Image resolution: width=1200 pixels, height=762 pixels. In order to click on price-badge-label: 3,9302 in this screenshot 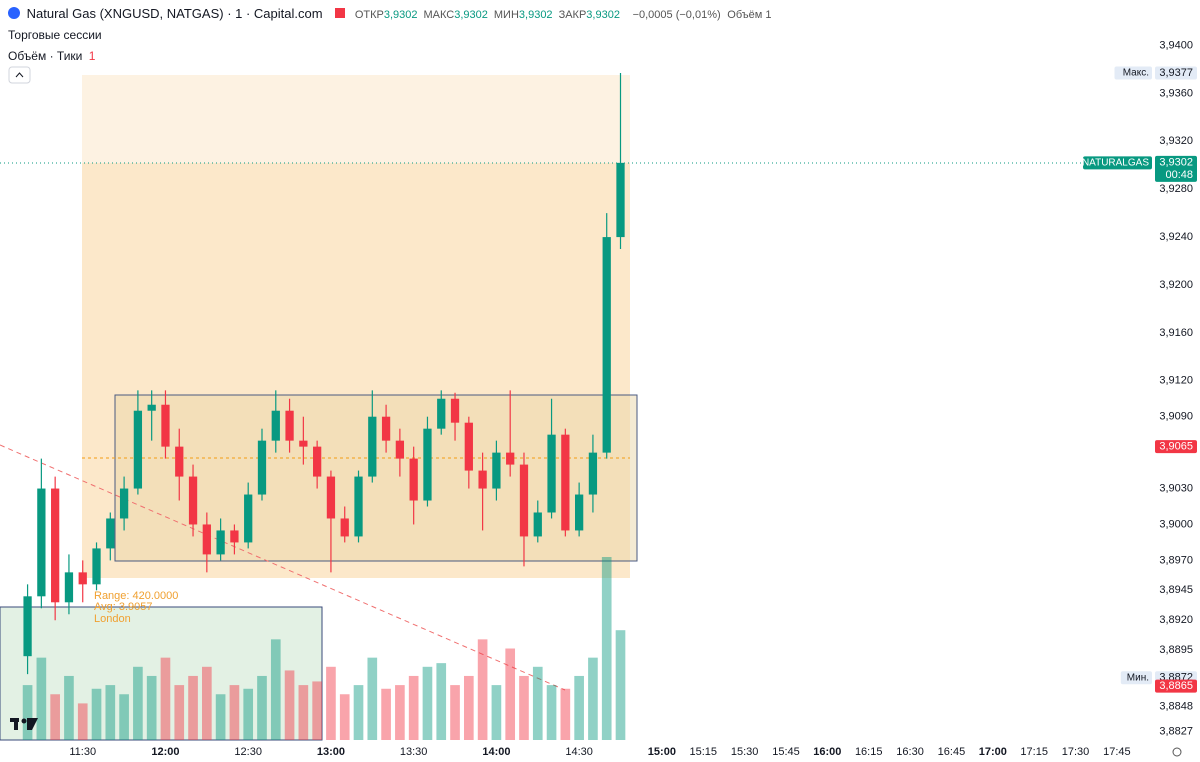, I will do `click(1176, 162)`.